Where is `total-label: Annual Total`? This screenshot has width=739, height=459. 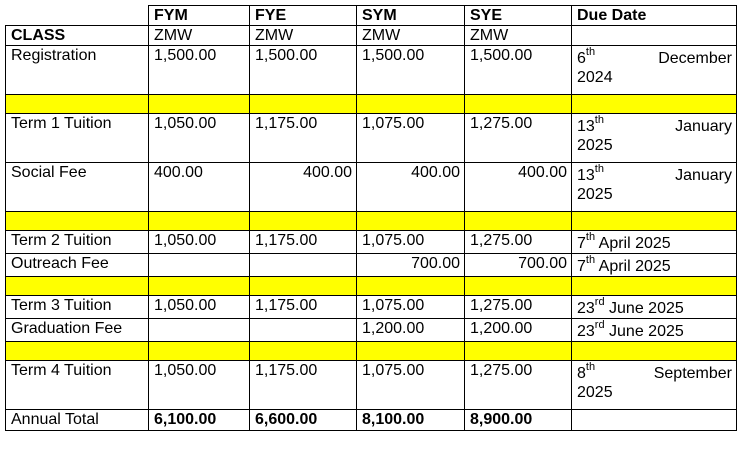
total-label: Annual Total is located at coordinates (77, 420).